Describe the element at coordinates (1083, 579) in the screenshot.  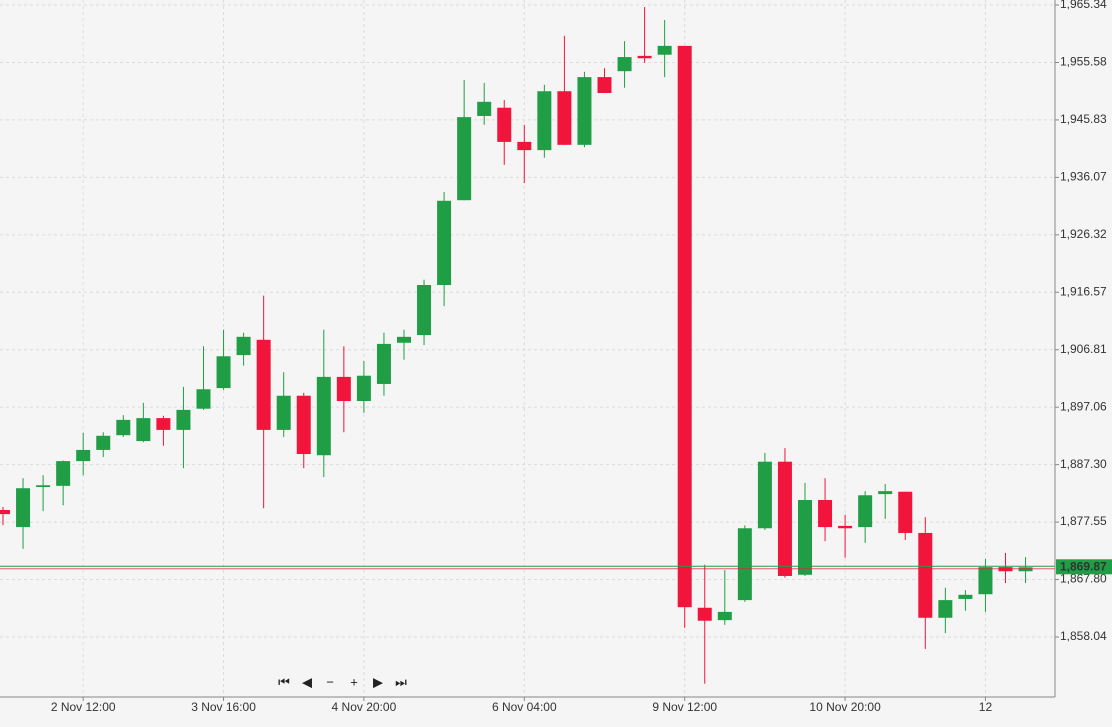
I see `y-tick-label: 1,867.80` at that location.